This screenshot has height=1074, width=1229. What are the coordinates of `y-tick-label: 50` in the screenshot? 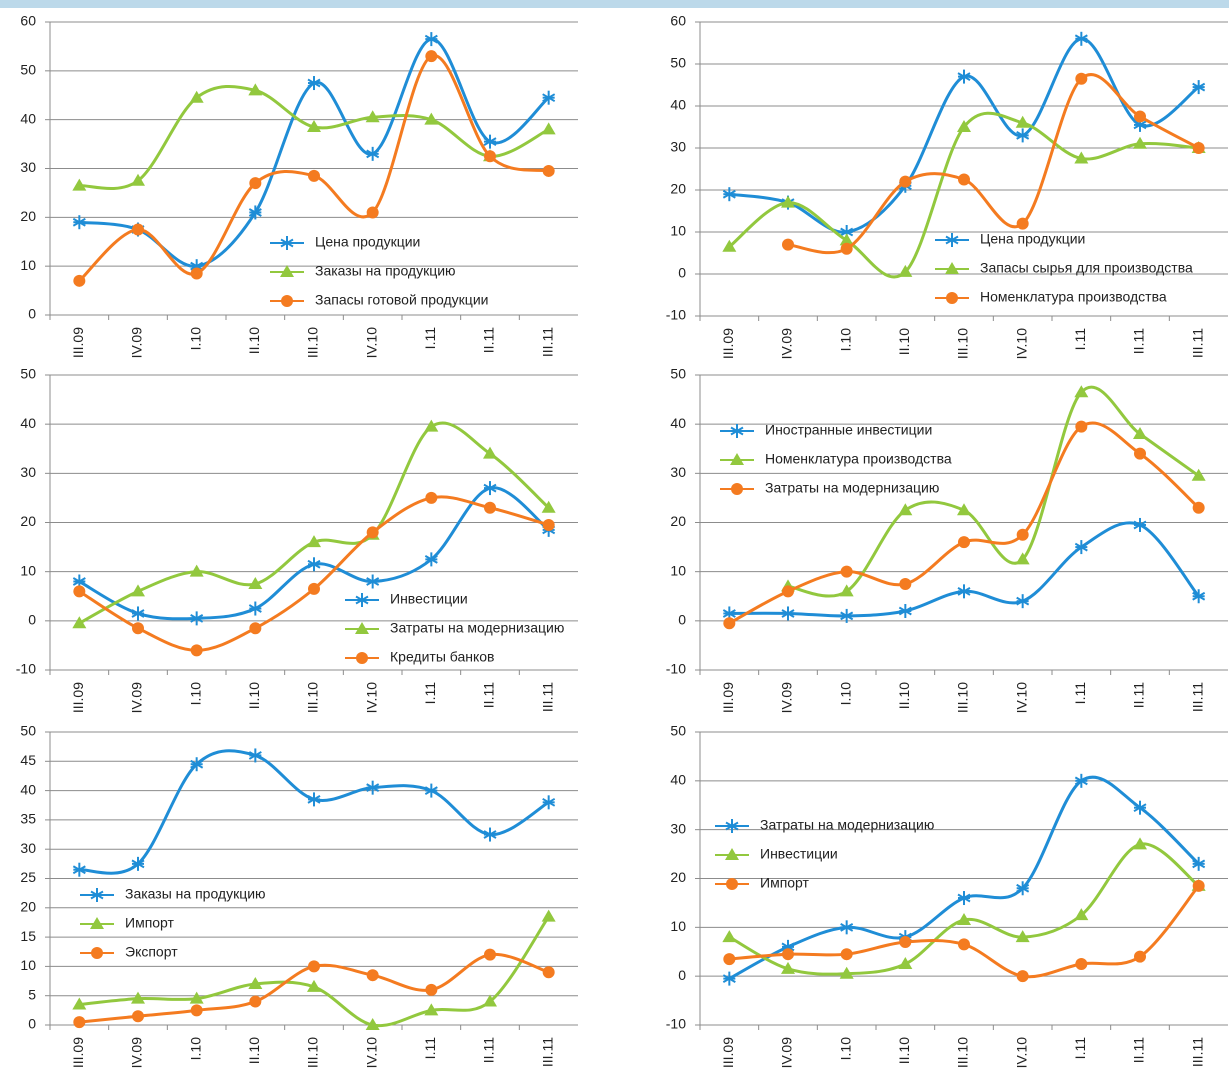 It's located at (28, 70).